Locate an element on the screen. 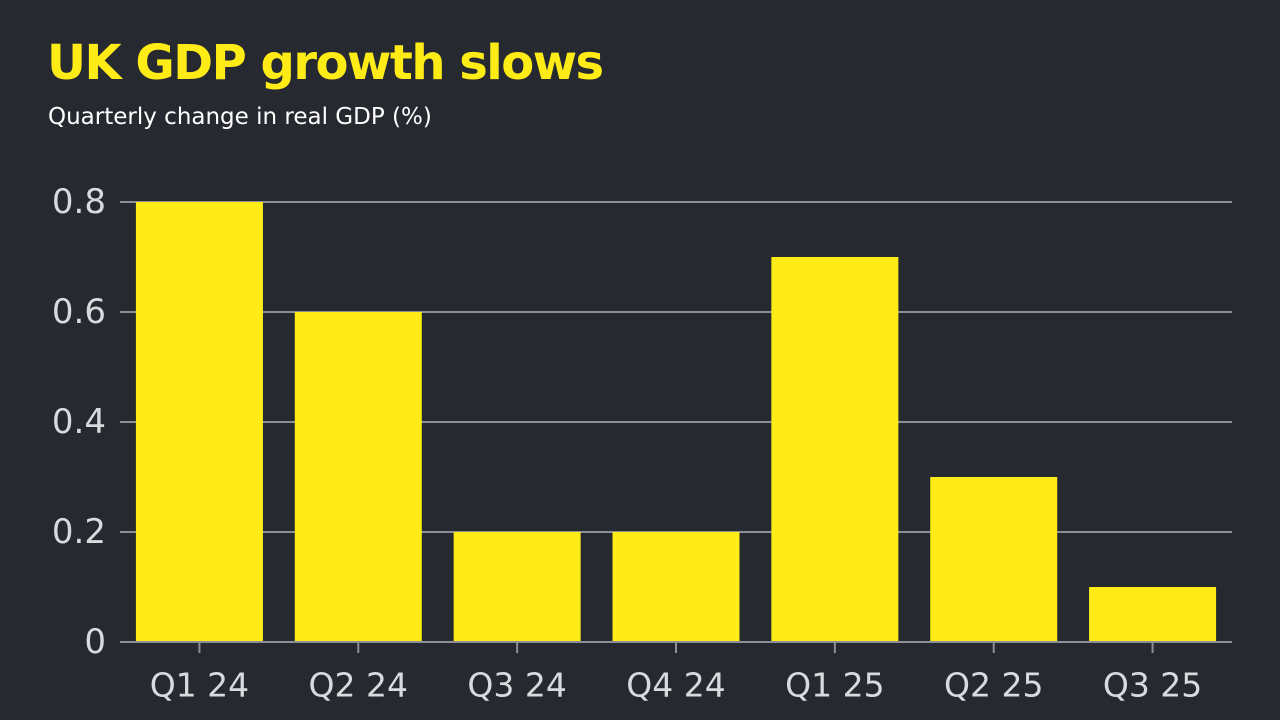 Image resolution: width=1280 pixels, height=720 pixels. x-tick-label: Q1 24 is located at coordinates (199, 685).